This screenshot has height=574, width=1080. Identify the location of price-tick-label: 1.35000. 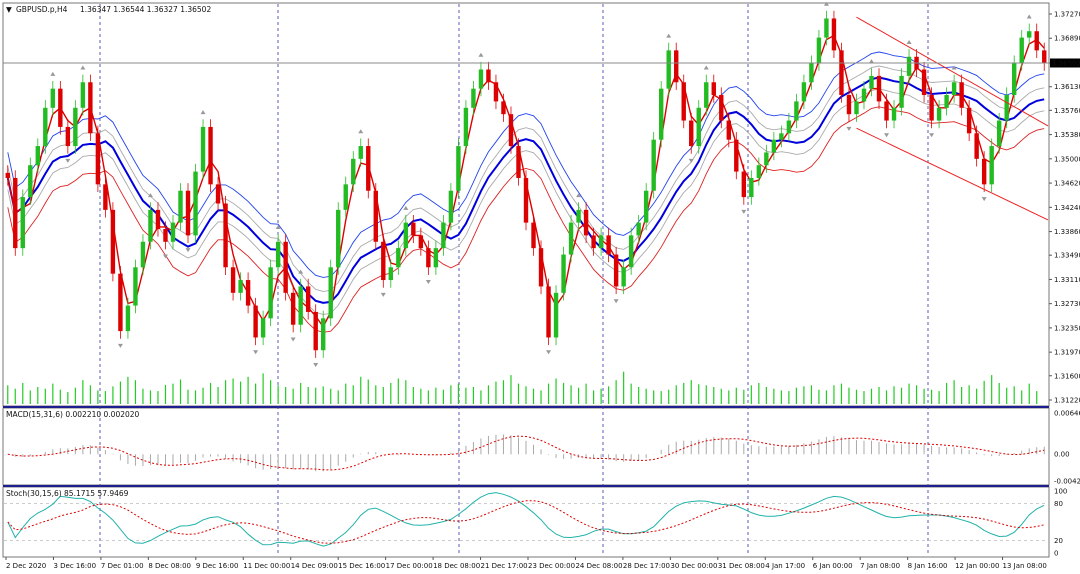
(1067, 159).